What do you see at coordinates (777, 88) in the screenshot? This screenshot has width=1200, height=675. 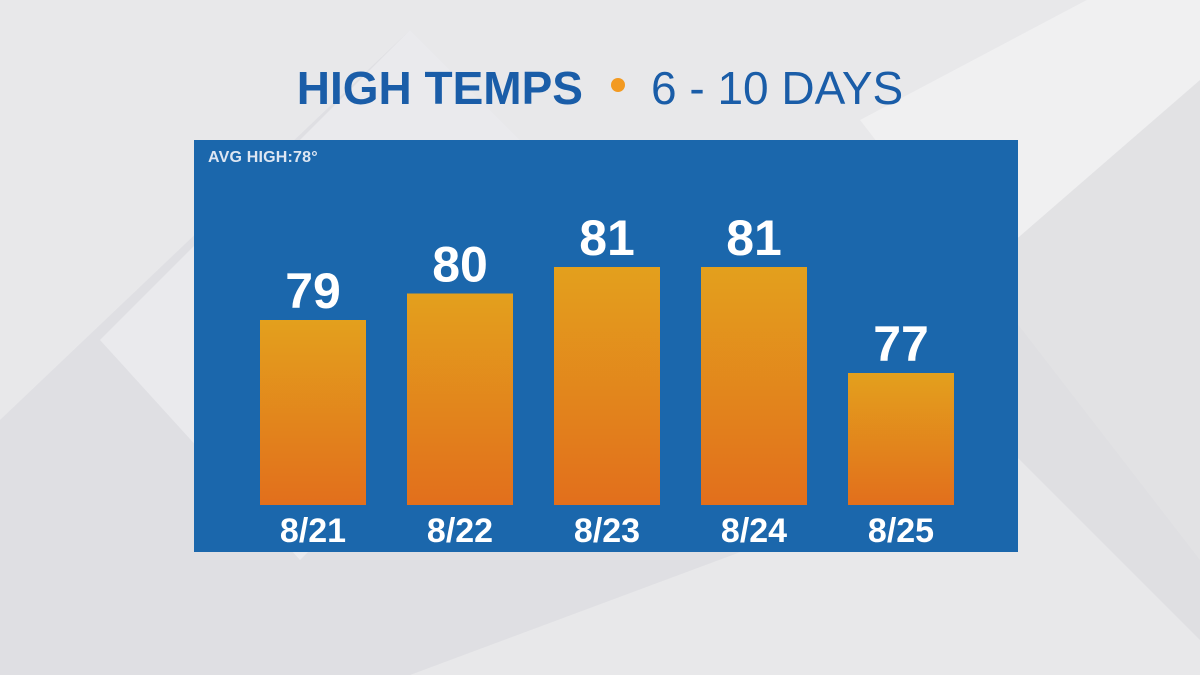 I see `title-subtitle: 6 - 10 DAYS` at bounding box center [777, 88].